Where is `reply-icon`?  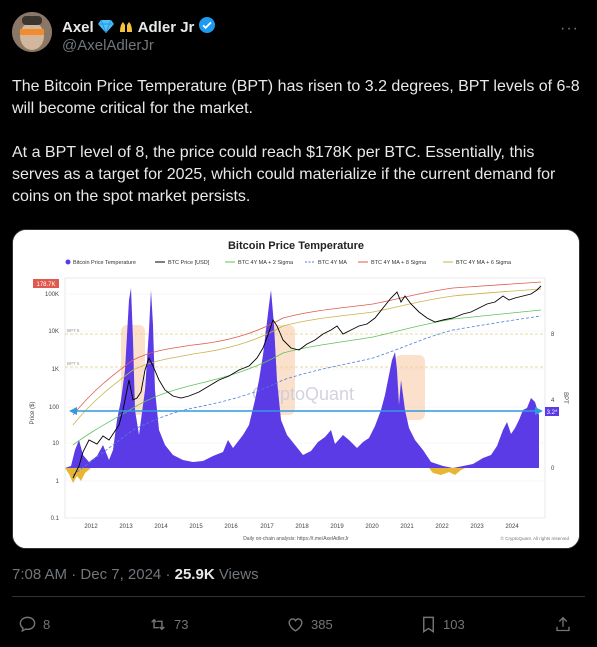
reply-icon is located at coordinates (27, 624).